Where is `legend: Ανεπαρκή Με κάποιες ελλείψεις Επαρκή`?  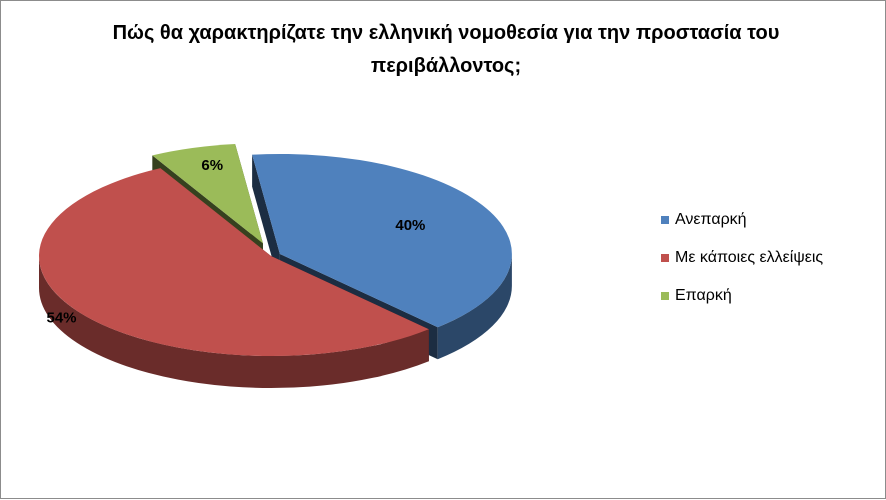
legend: Ανεπαρκή Με κάποιες ελλείψεις Επαρκή is located at coordinates (742, 258).